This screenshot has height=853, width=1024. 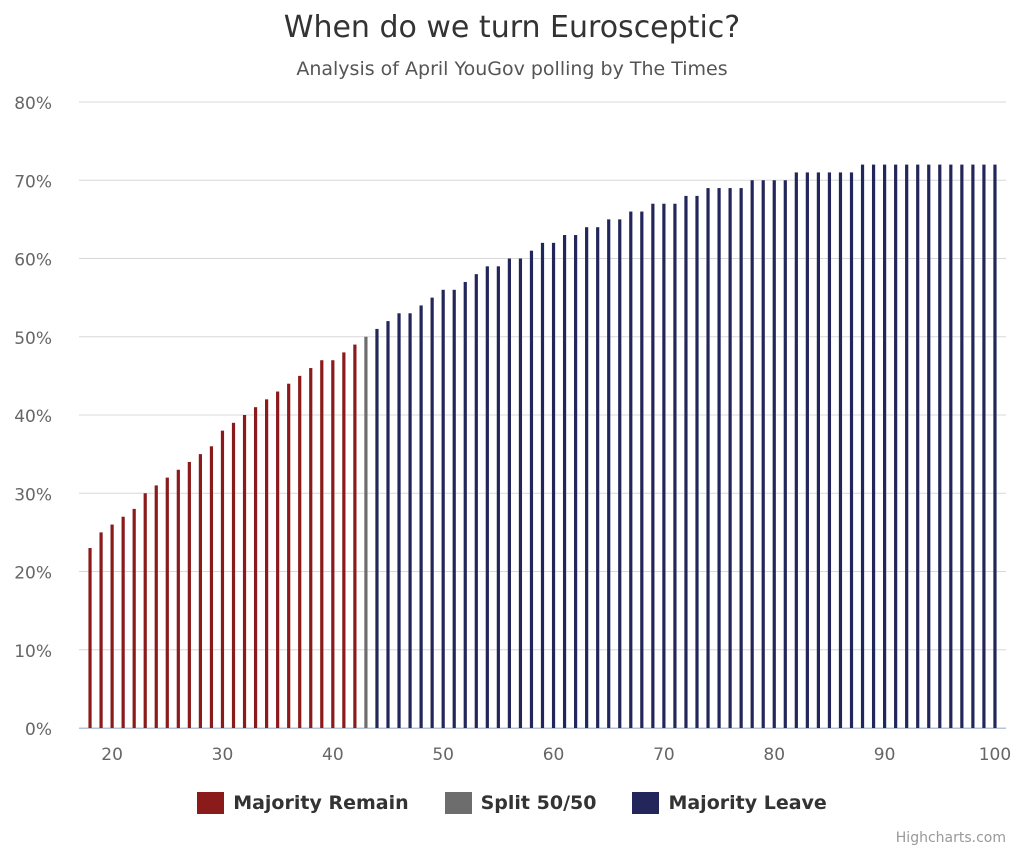 What do you see at coordinates (554, 755) in the screenshot?
I see `x-tick-label: 60` at bounding box center [554, 755].